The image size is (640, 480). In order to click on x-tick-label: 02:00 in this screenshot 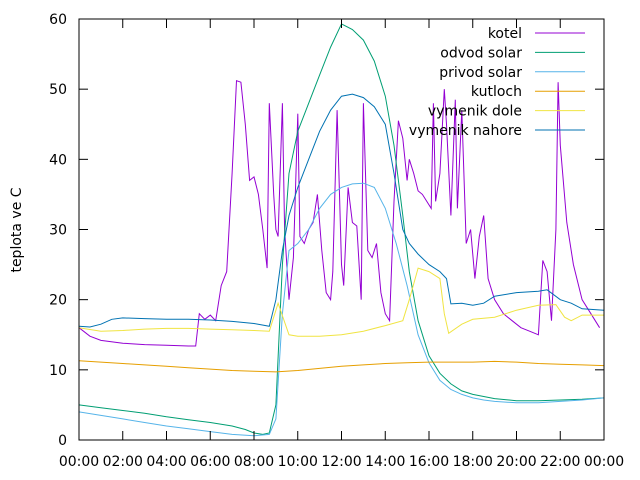, I will do `click(123, 462)`.